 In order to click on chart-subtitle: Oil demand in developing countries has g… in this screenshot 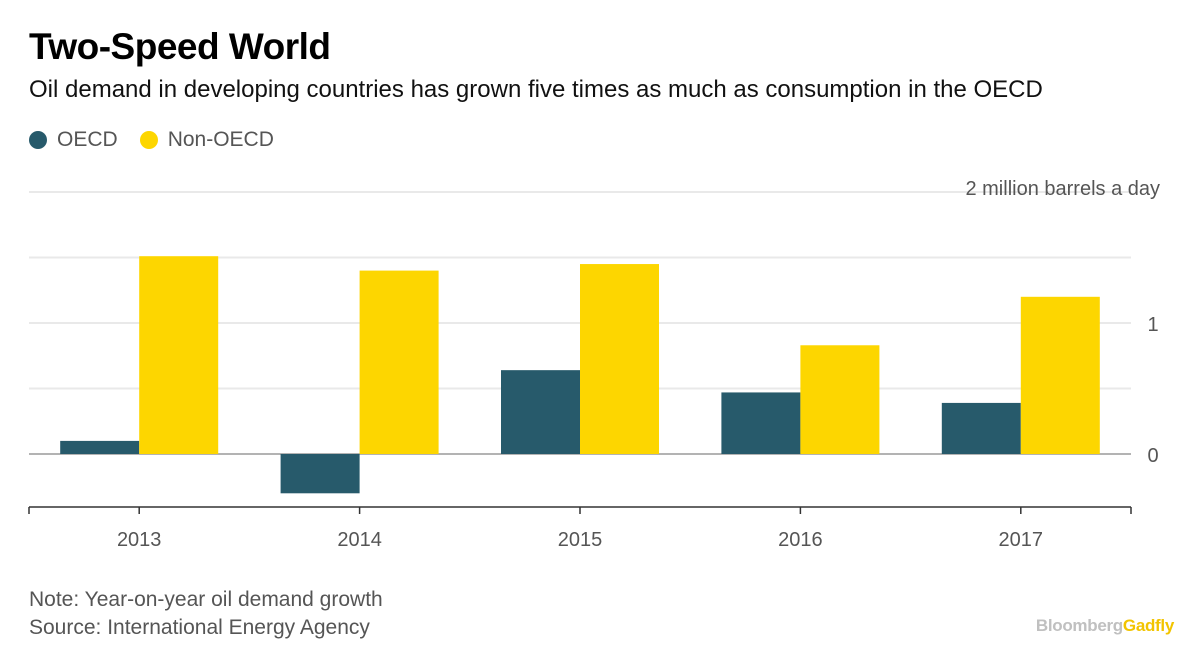, I will do `click(536, 89)`.